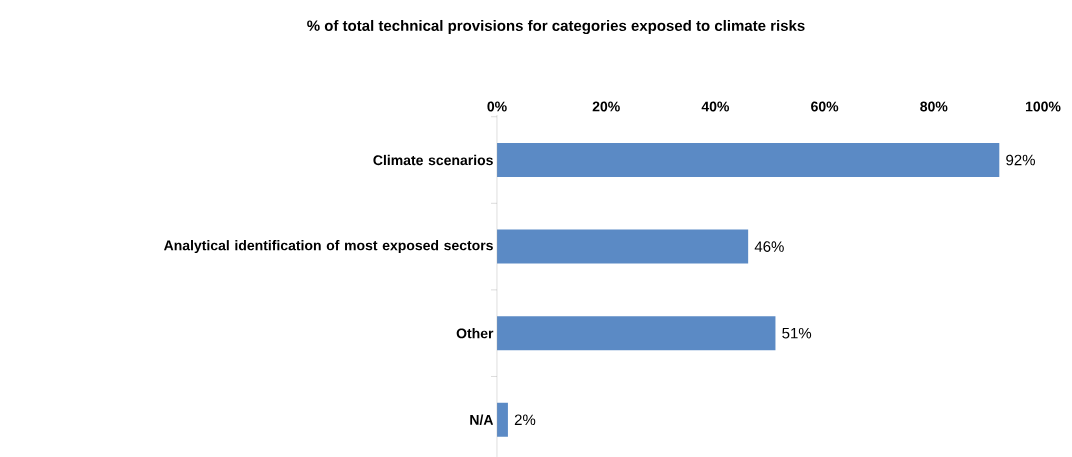 The image size is (1072, 457). I want to click on data-label: 46%, so click(769, 246).